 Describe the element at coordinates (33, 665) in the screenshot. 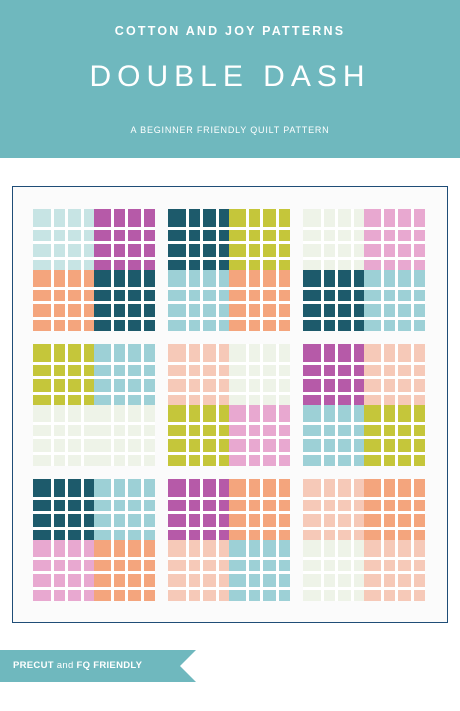

I see `precut-word: PRECUT` at that location.